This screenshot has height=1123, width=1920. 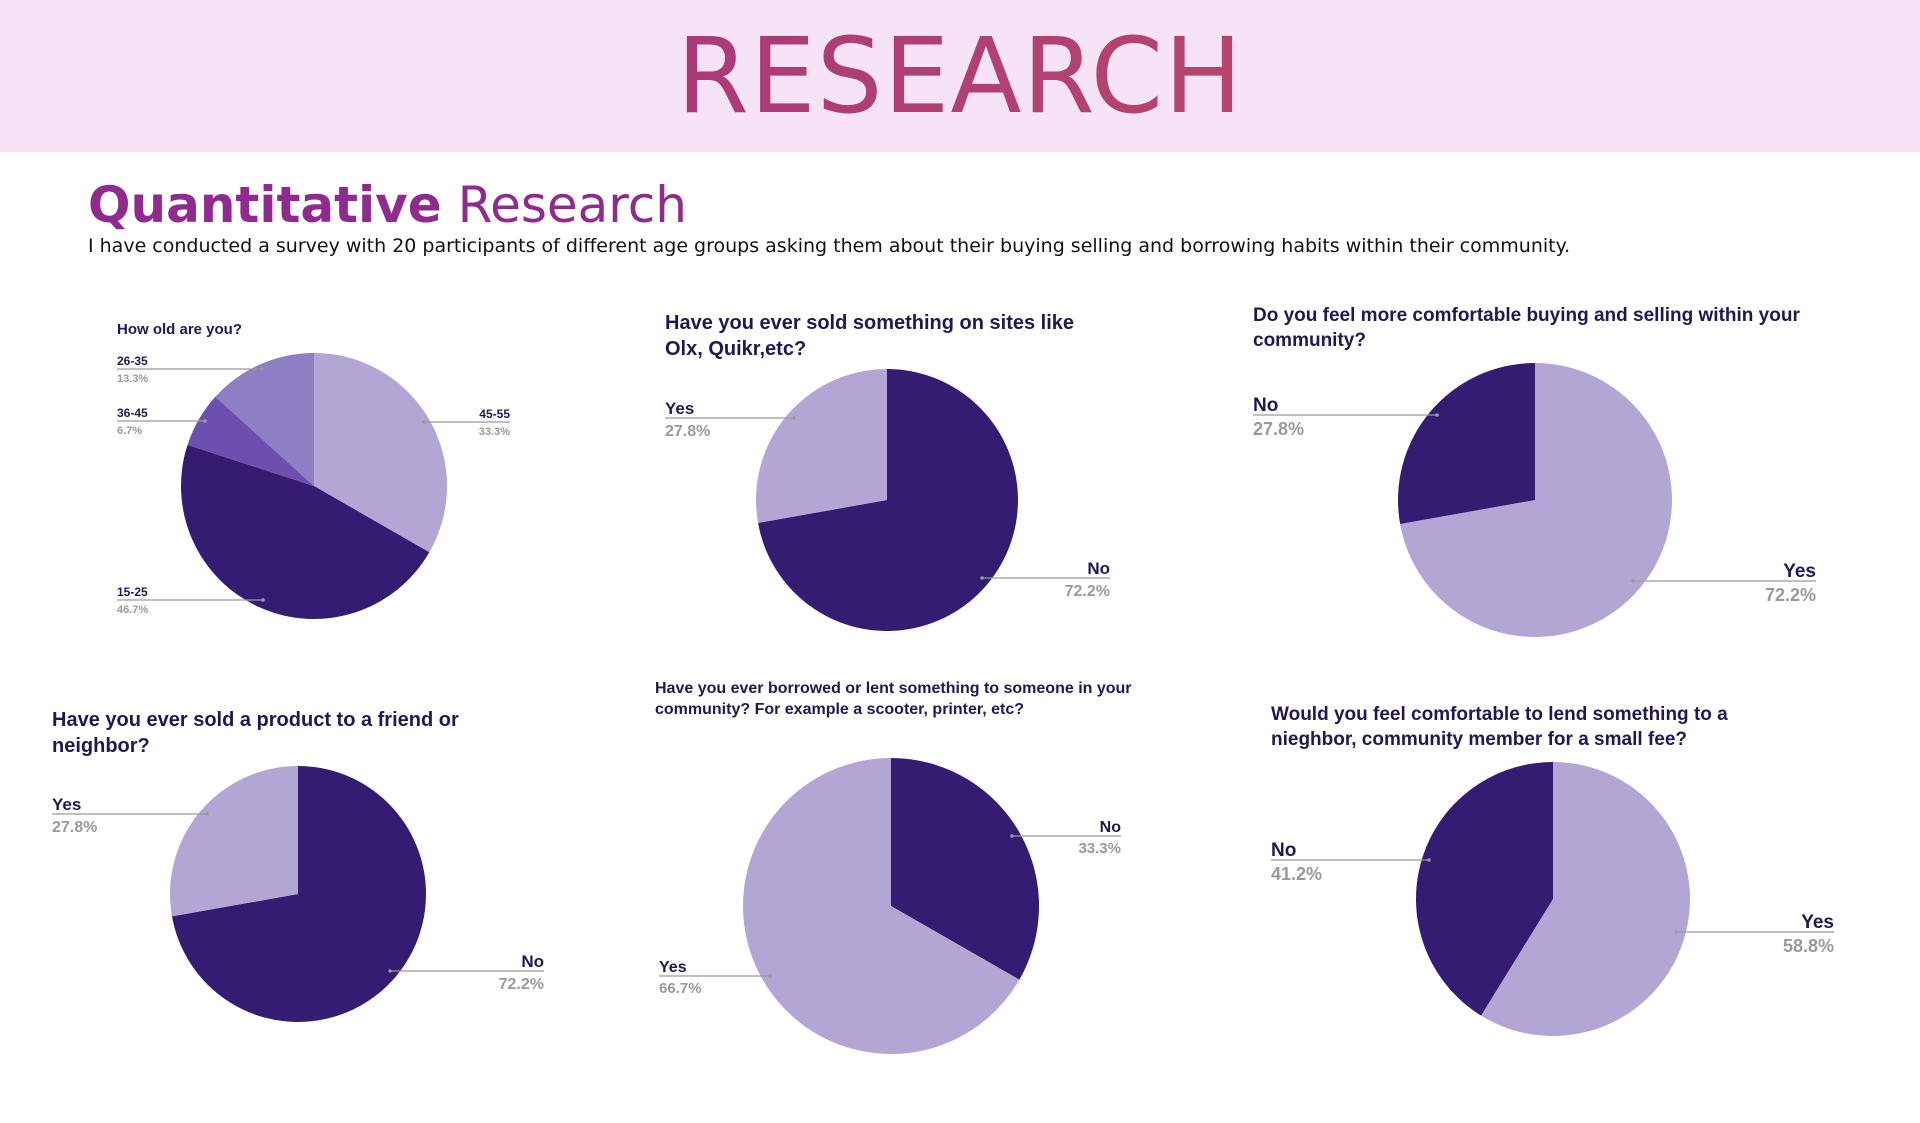 What do you see at coordinates (687, 431) in the screenshot?
I see `slice-pct-2-yes: 27.8%` at bounding box center [687, 431].